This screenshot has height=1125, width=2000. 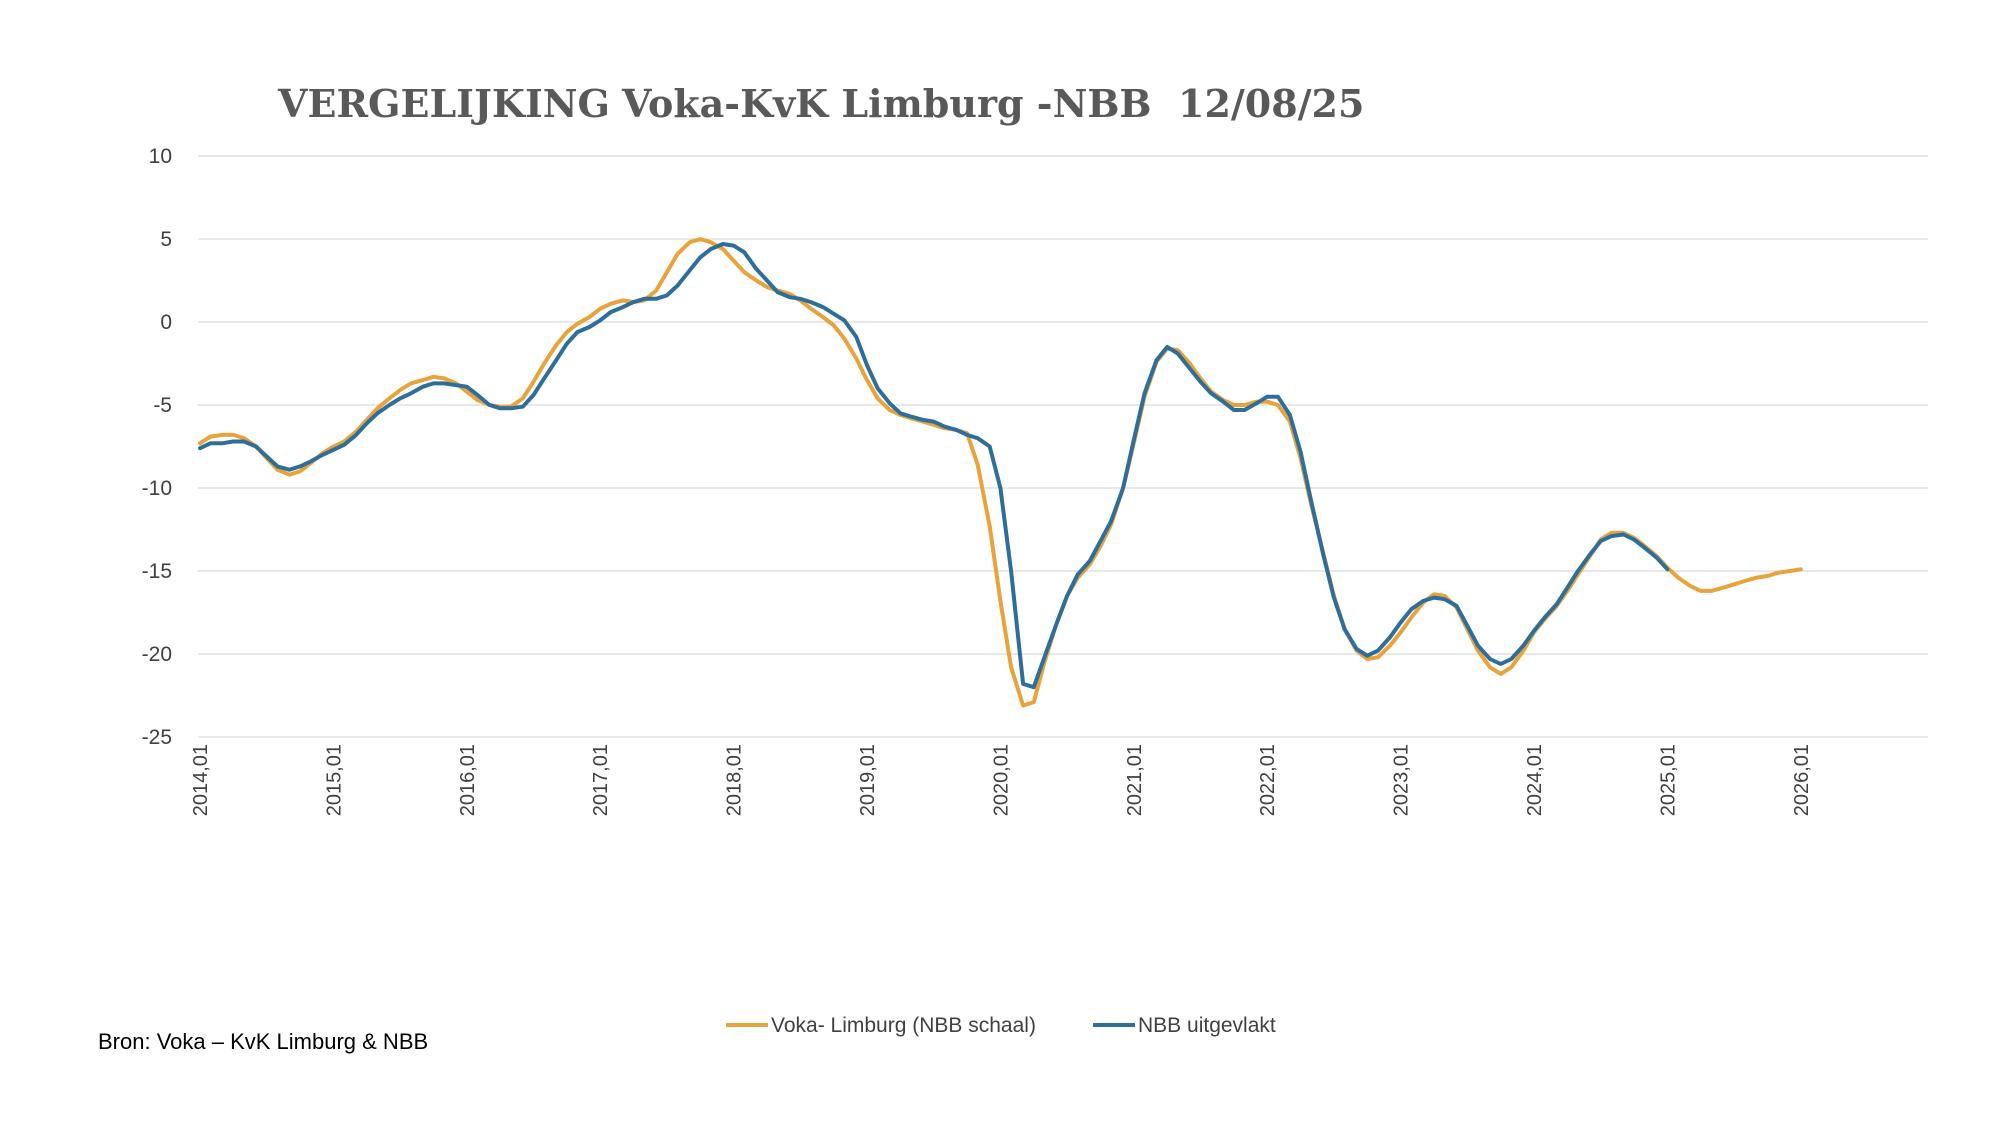 I want to click on x-tick-label: 2021,01, so click(x=1135, y=780).